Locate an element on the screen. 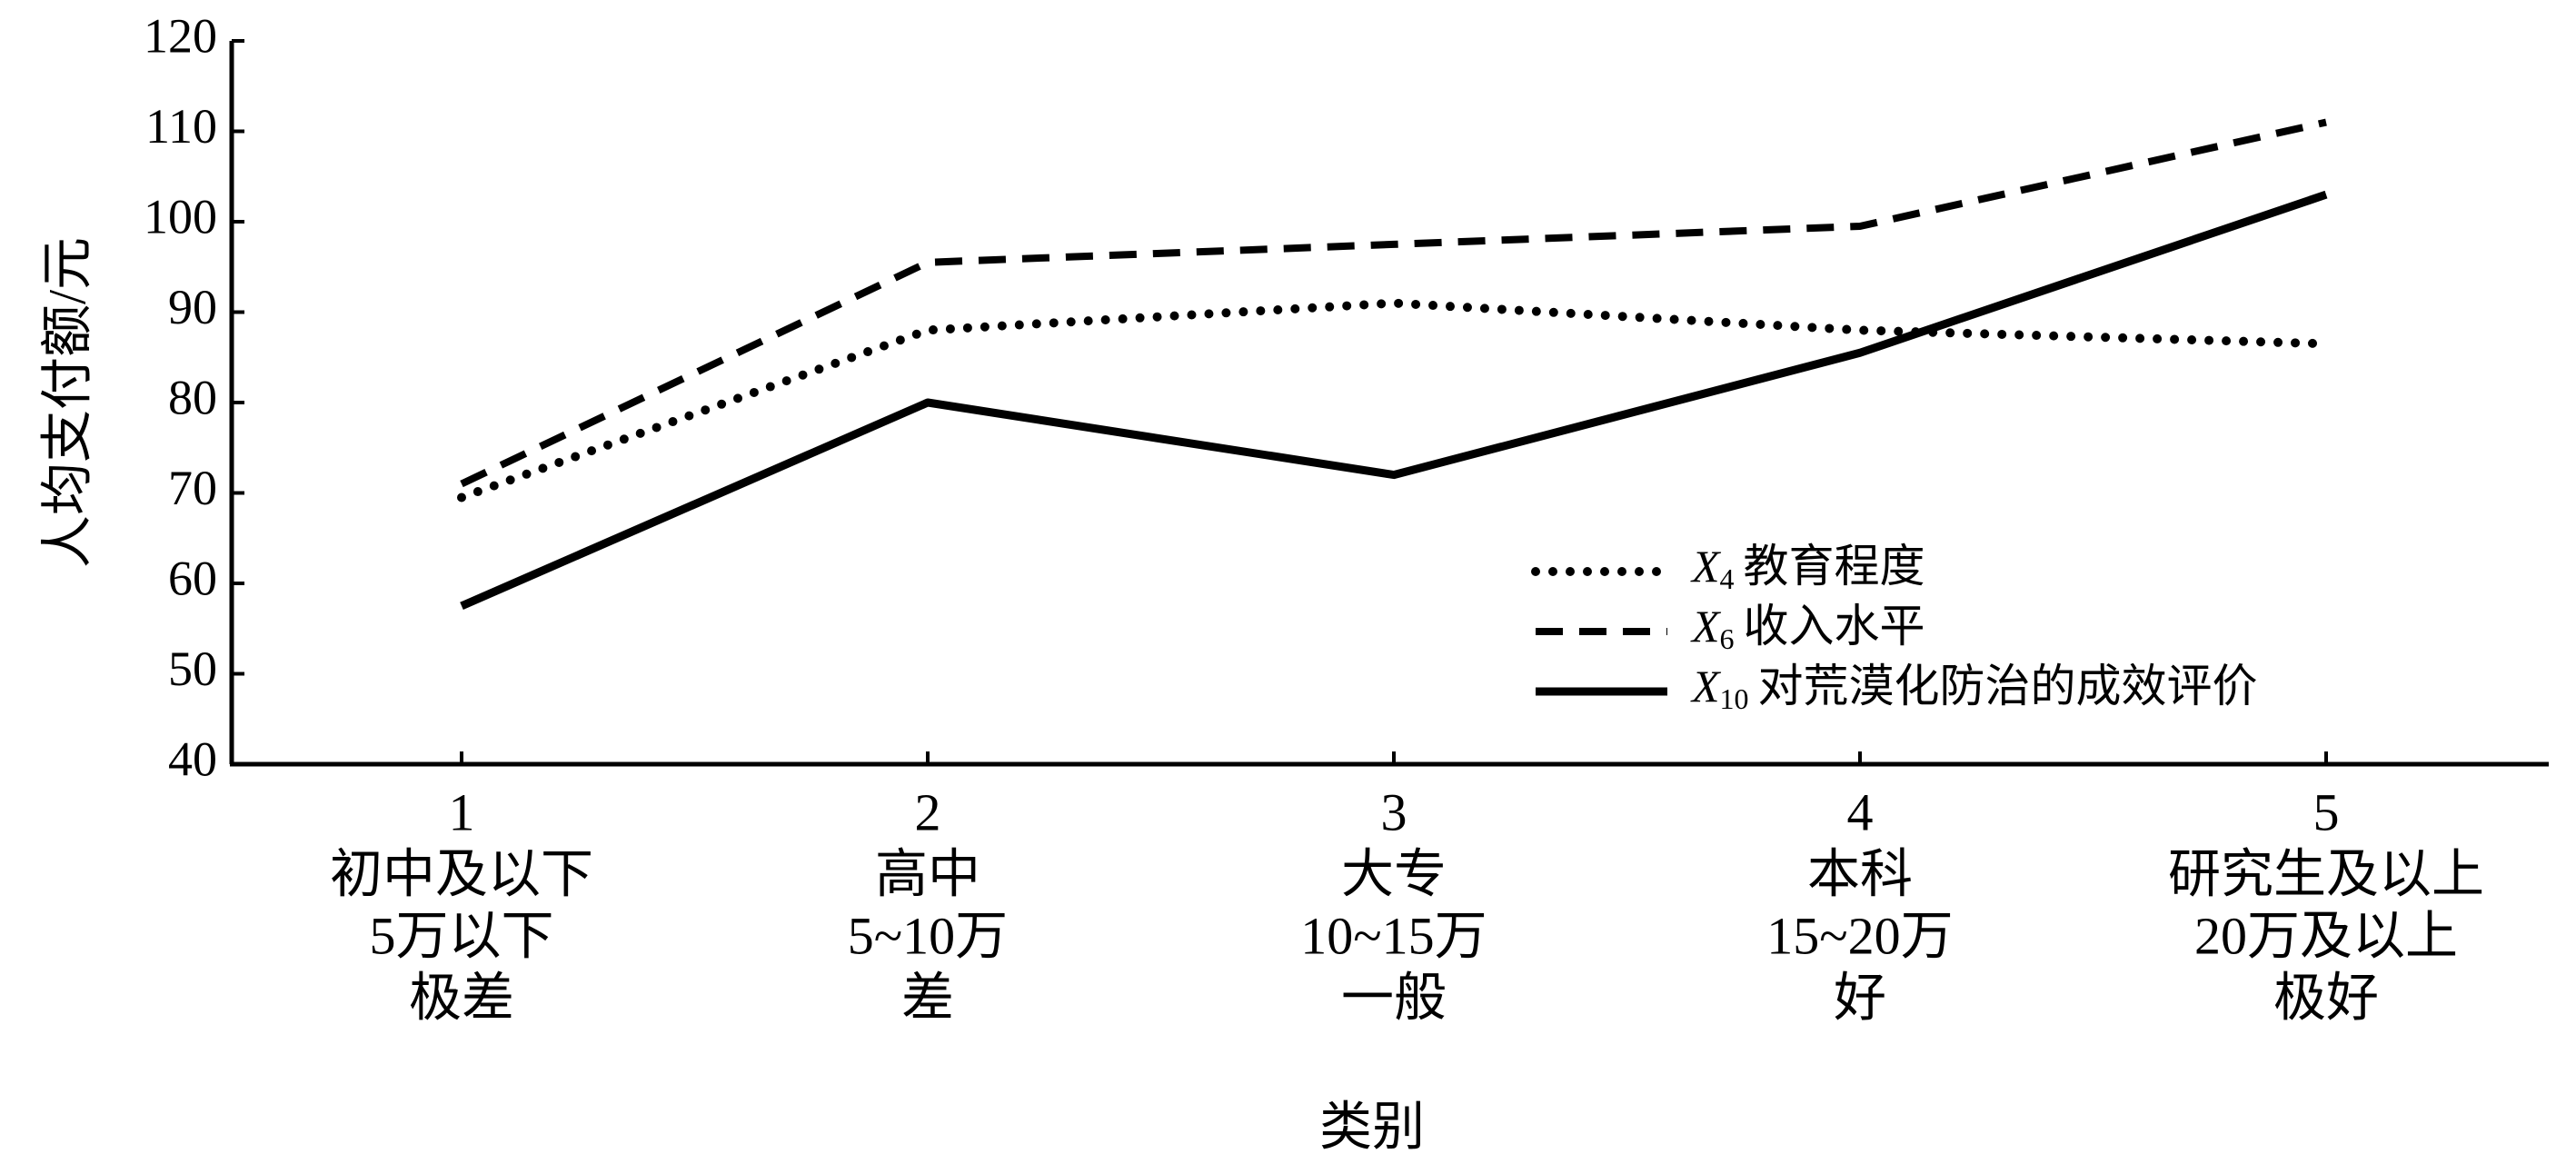  y-tick-label: 70 is located at coordinates (193, 488).